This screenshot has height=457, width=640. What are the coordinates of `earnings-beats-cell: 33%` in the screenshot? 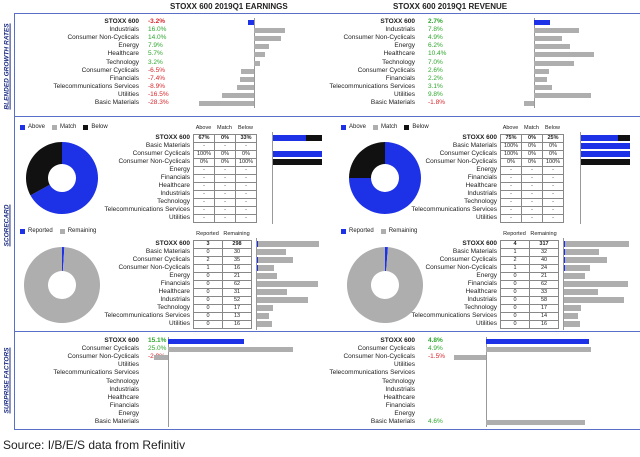 It's located at (246, 138).